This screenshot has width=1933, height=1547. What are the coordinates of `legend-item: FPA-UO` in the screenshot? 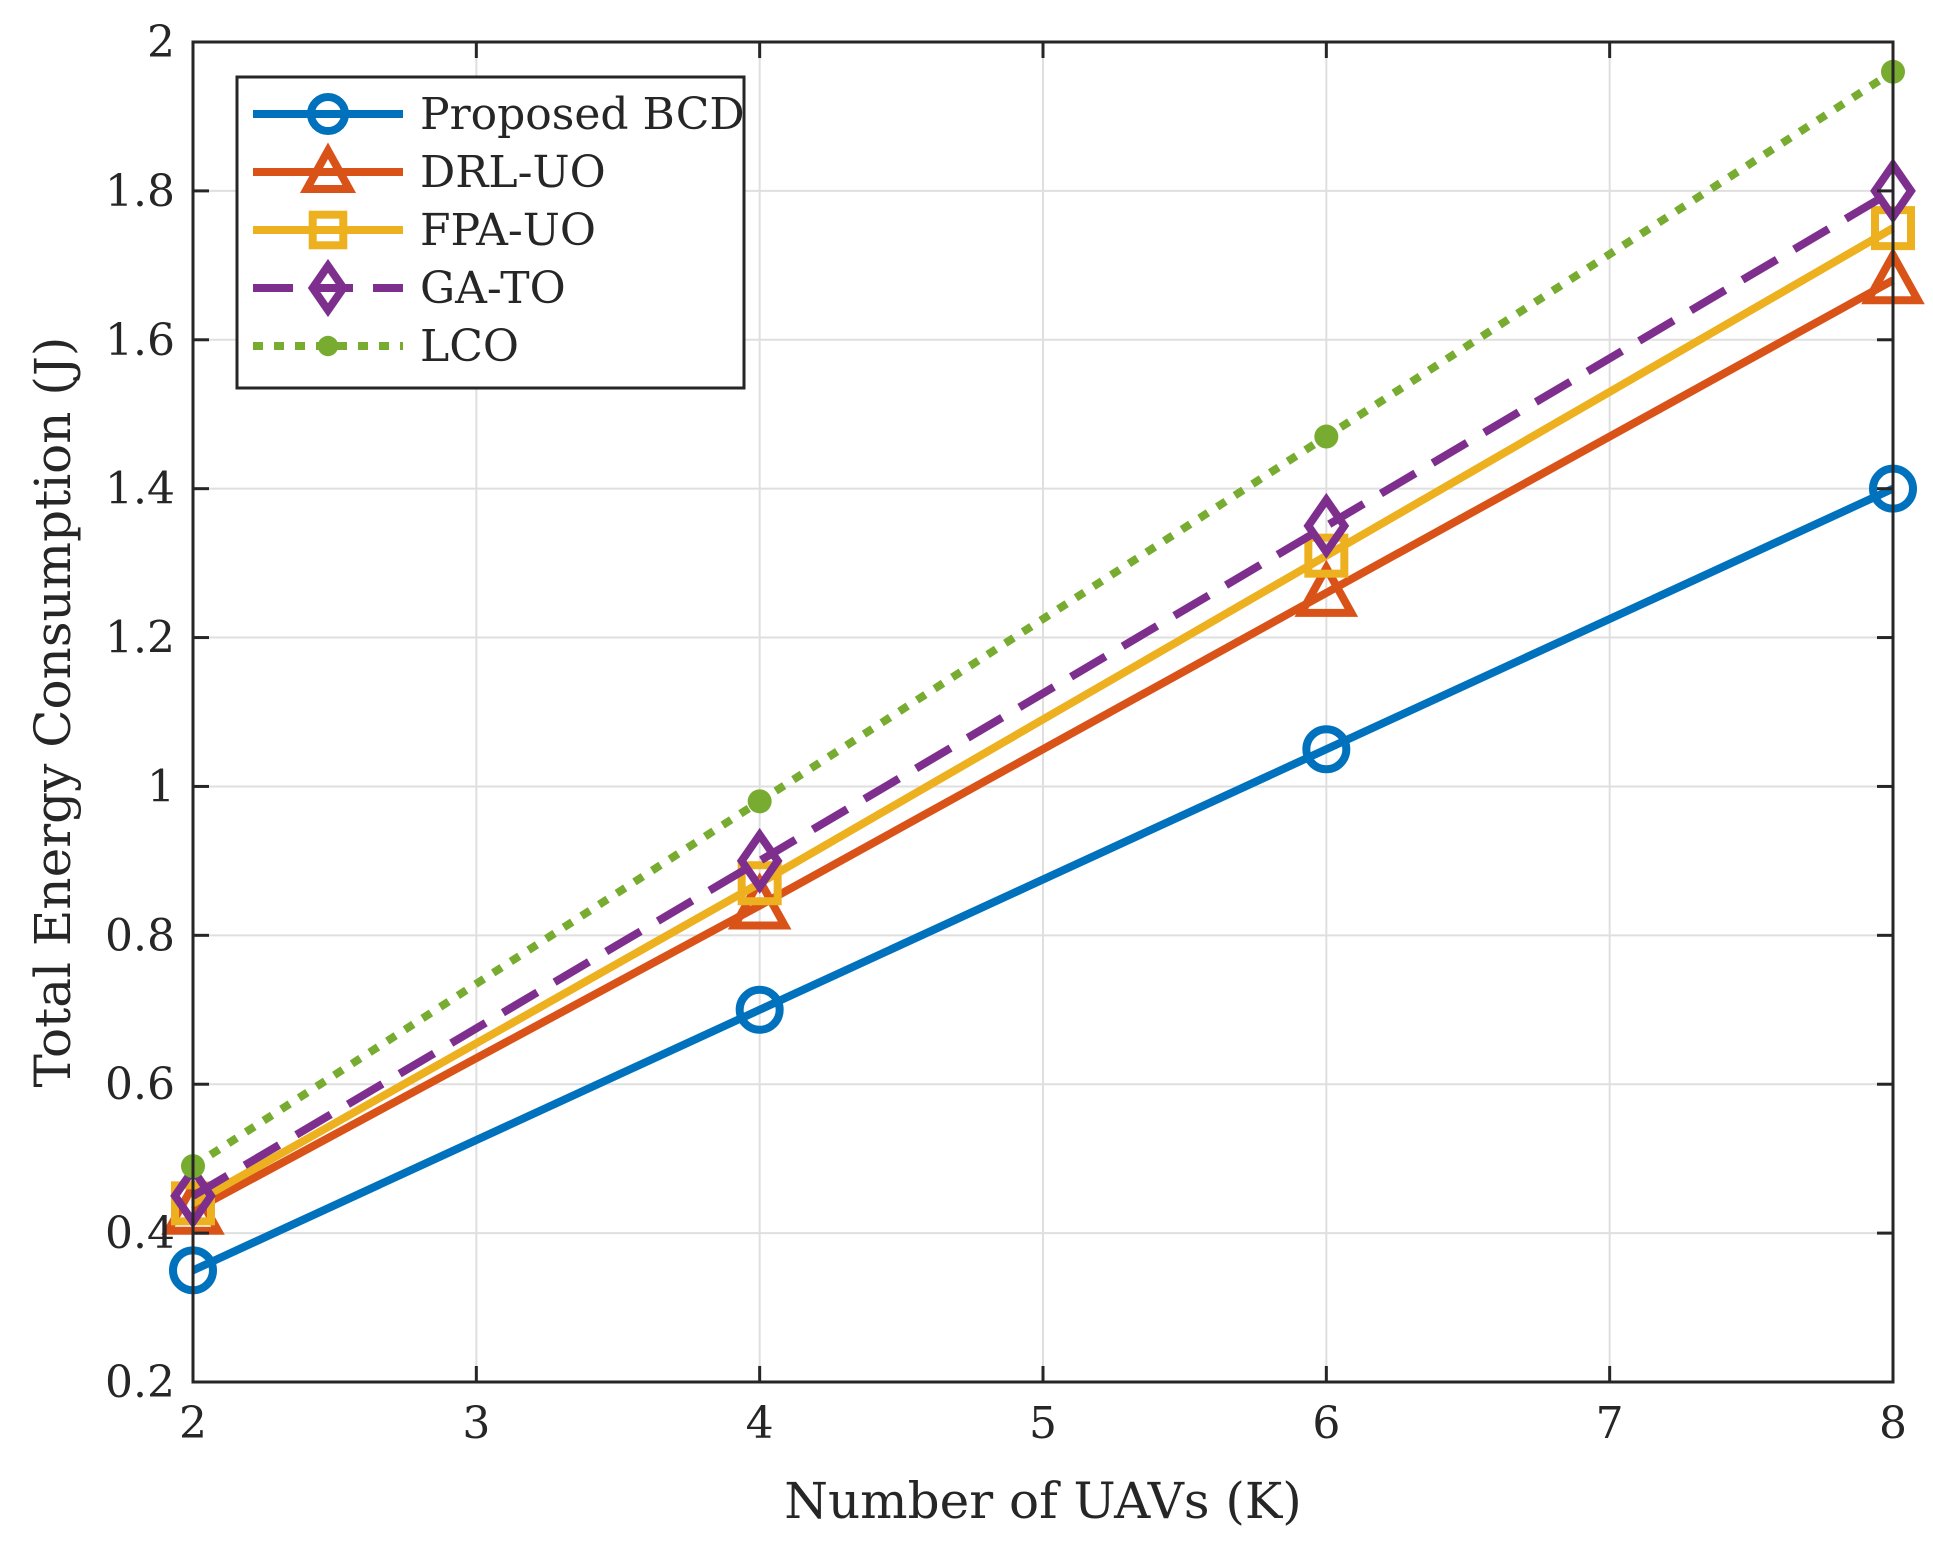 It's located at (424, 230).